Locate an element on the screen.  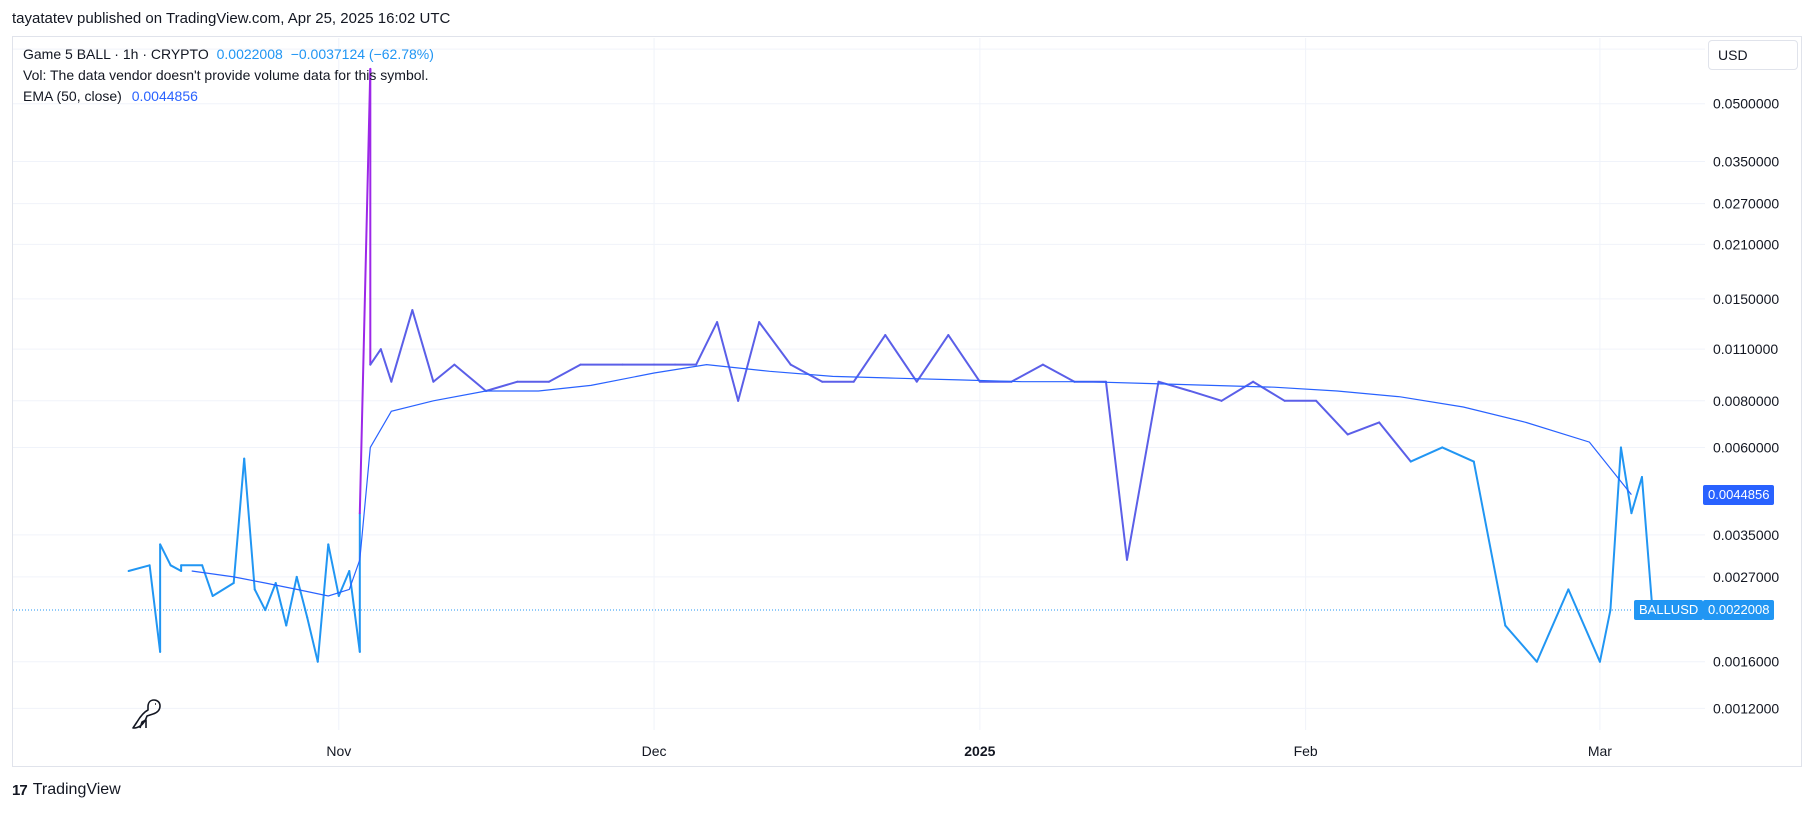
x-tick-label-2: 2025 is located at coordinates (979, 751).